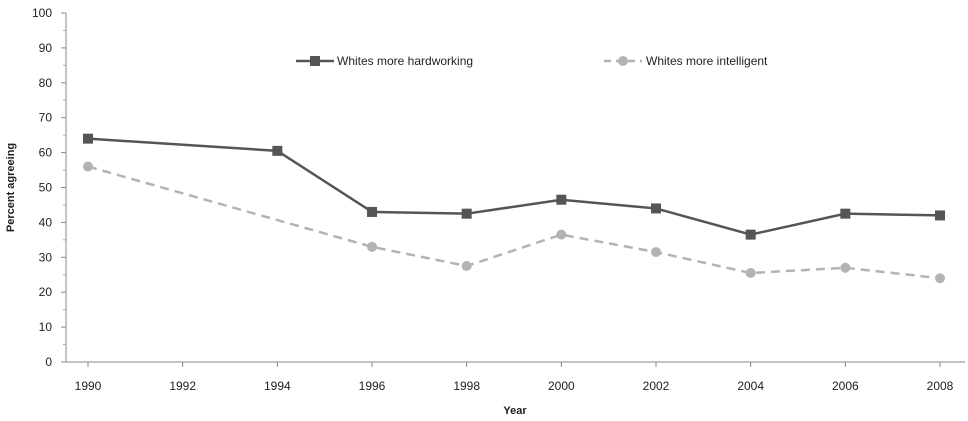 This screenshot has height=421, width=968. I want to click on x-tick-label: 2008, so click(940, 386).